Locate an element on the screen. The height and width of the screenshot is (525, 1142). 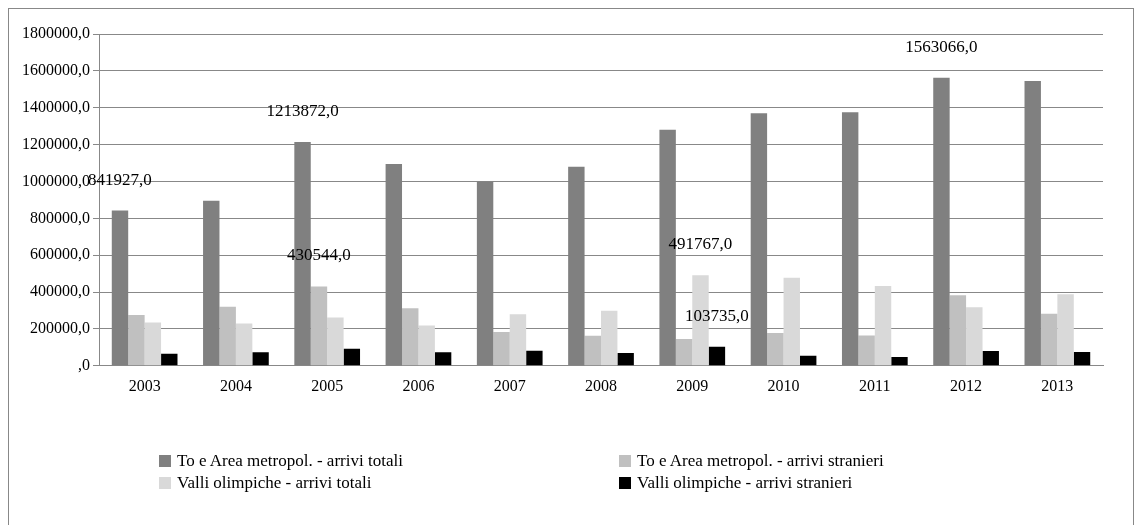
x-tick-label: 2008 is located at coordinates (601, 385).